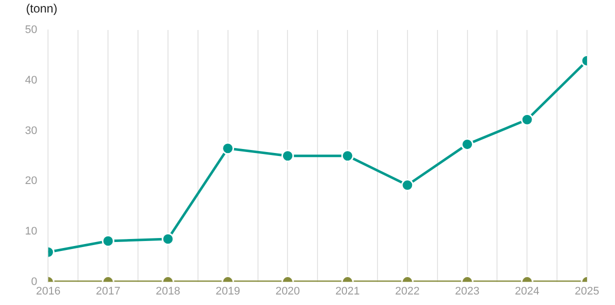 The height and width of the screenshot is (305, 615). What do you see at coordinates (34, 282) in the screenshot?
I see `y-tick-label: 0` at bounding box center [34, 282].